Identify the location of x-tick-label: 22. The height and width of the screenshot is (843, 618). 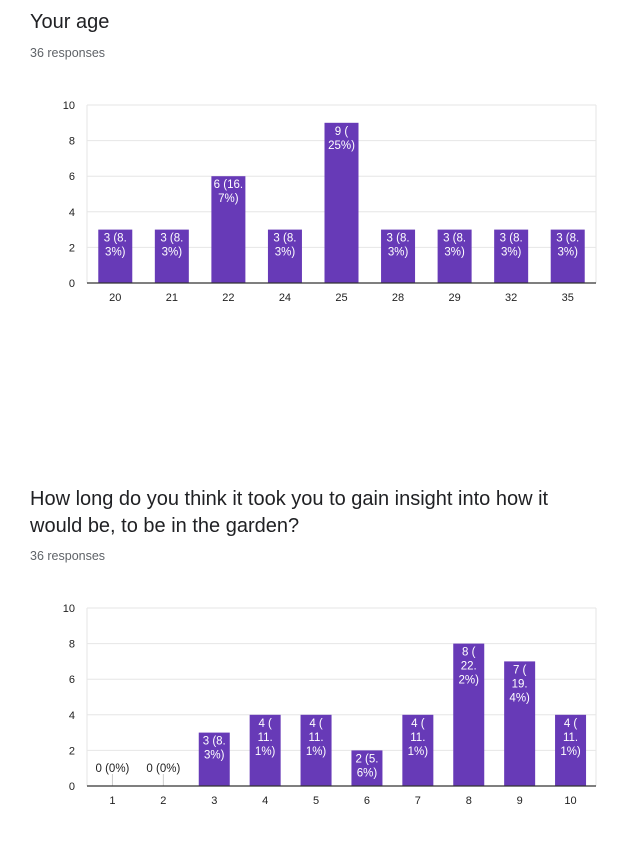
(228, 298).